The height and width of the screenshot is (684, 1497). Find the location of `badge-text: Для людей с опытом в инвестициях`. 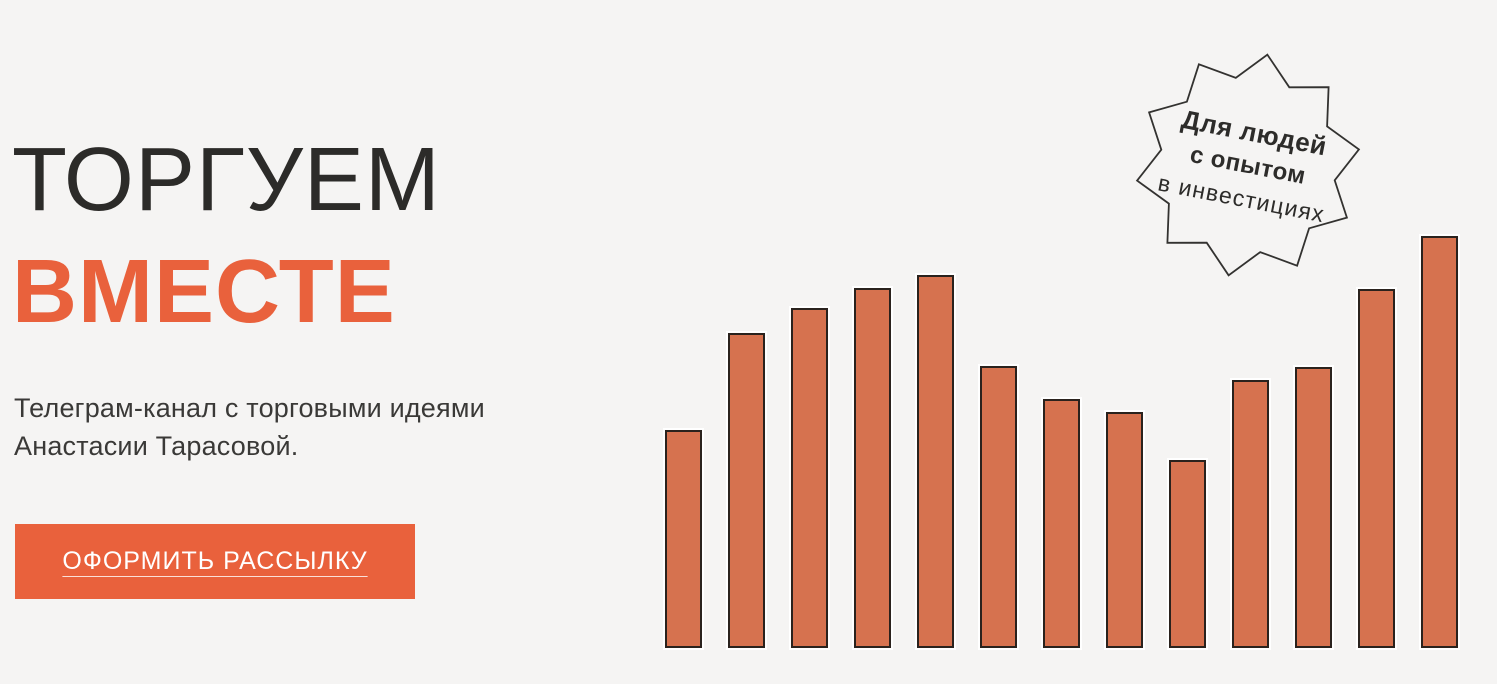

badge-text: Для людей с опытом в инвестициях is located at coordinates (1247, 164).